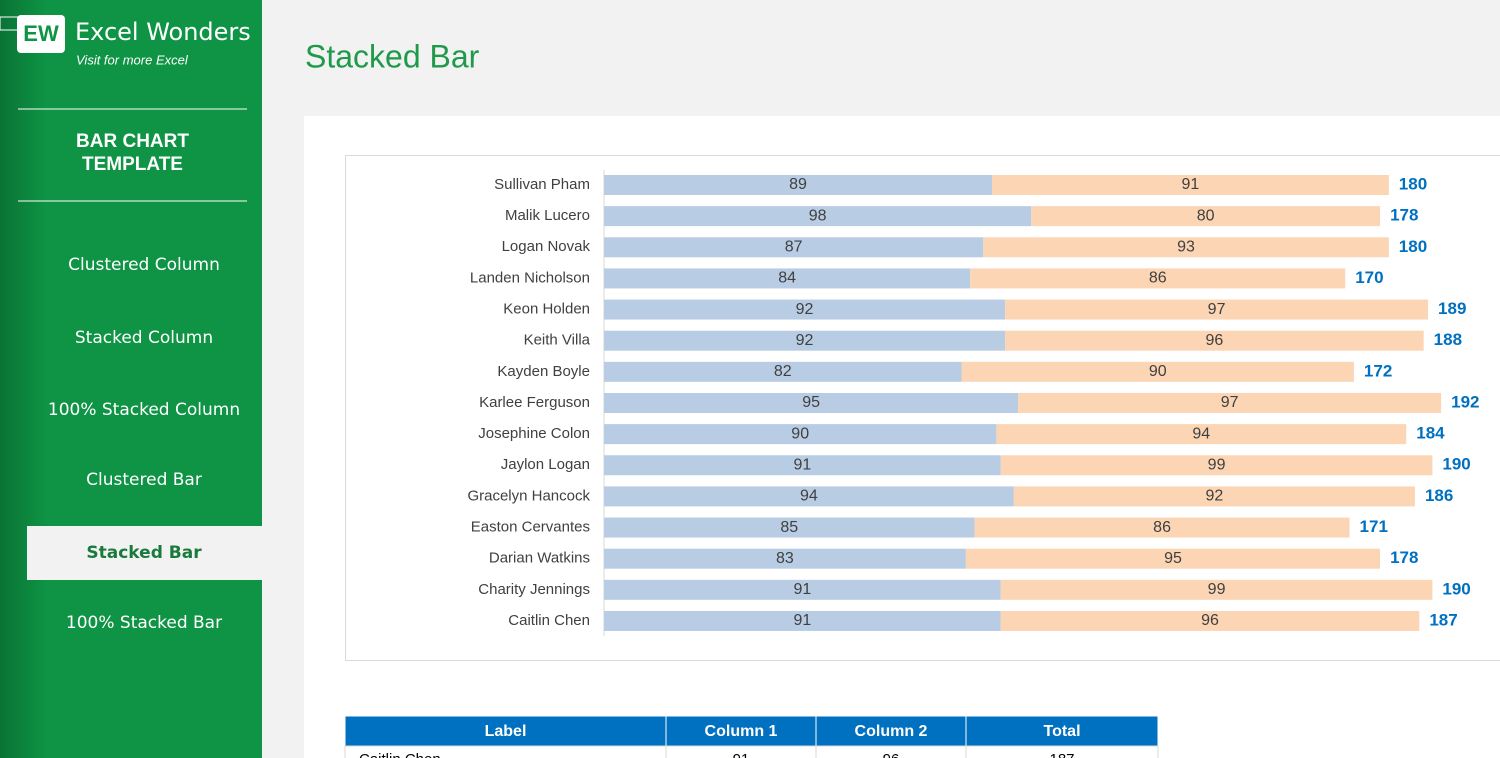  Describe the element at coordinates (1378, 370) in the screenshot. I see `total-label: 172` at that location.